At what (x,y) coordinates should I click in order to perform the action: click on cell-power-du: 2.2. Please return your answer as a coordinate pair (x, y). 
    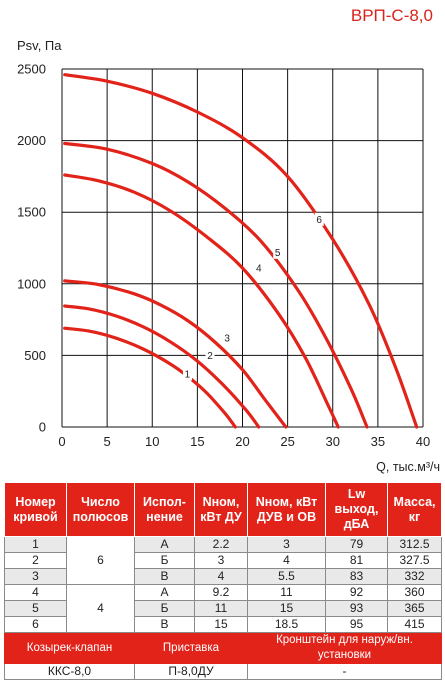
    Looking at the image, I should click on (221, 544).